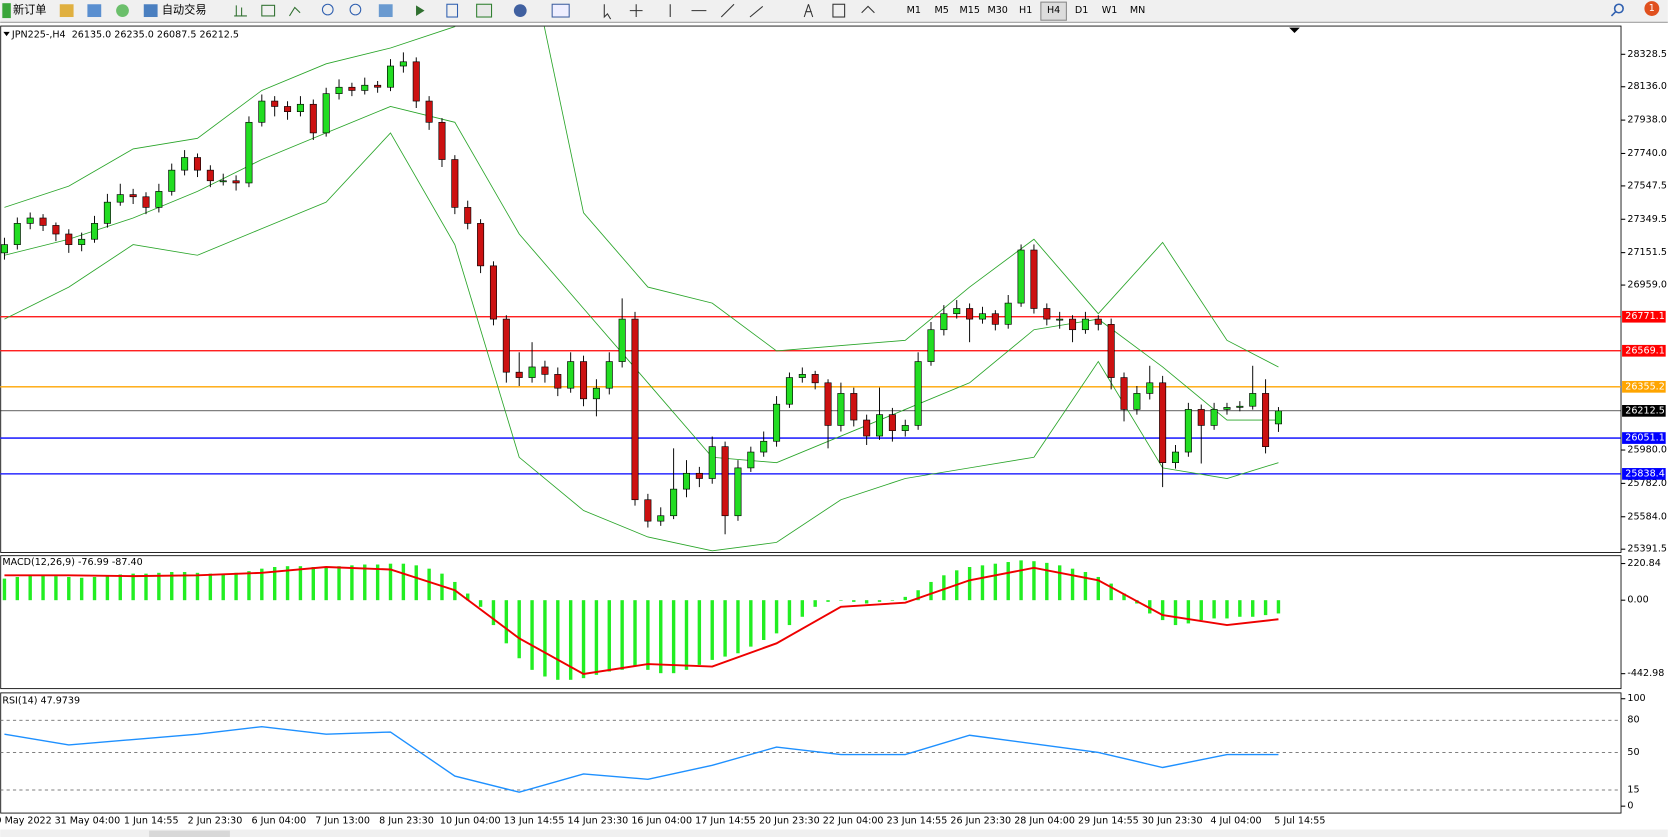  I want to click on timeframe-button: D1, so click(1081, 10).